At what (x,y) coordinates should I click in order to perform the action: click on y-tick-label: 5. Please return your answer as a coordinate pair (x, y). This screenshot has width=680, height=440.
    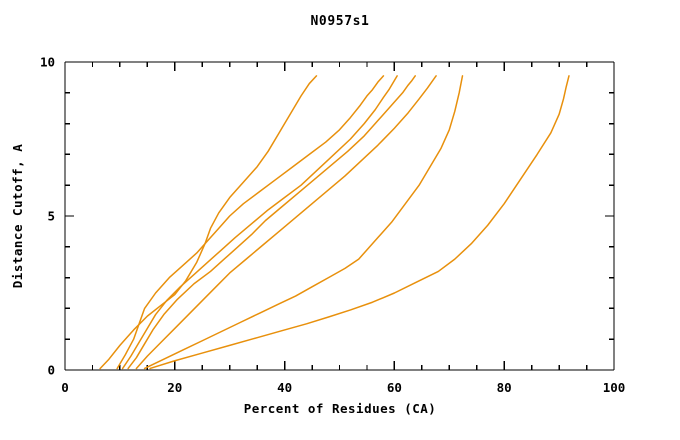
    Looking at the image, I should click on (51, 216).